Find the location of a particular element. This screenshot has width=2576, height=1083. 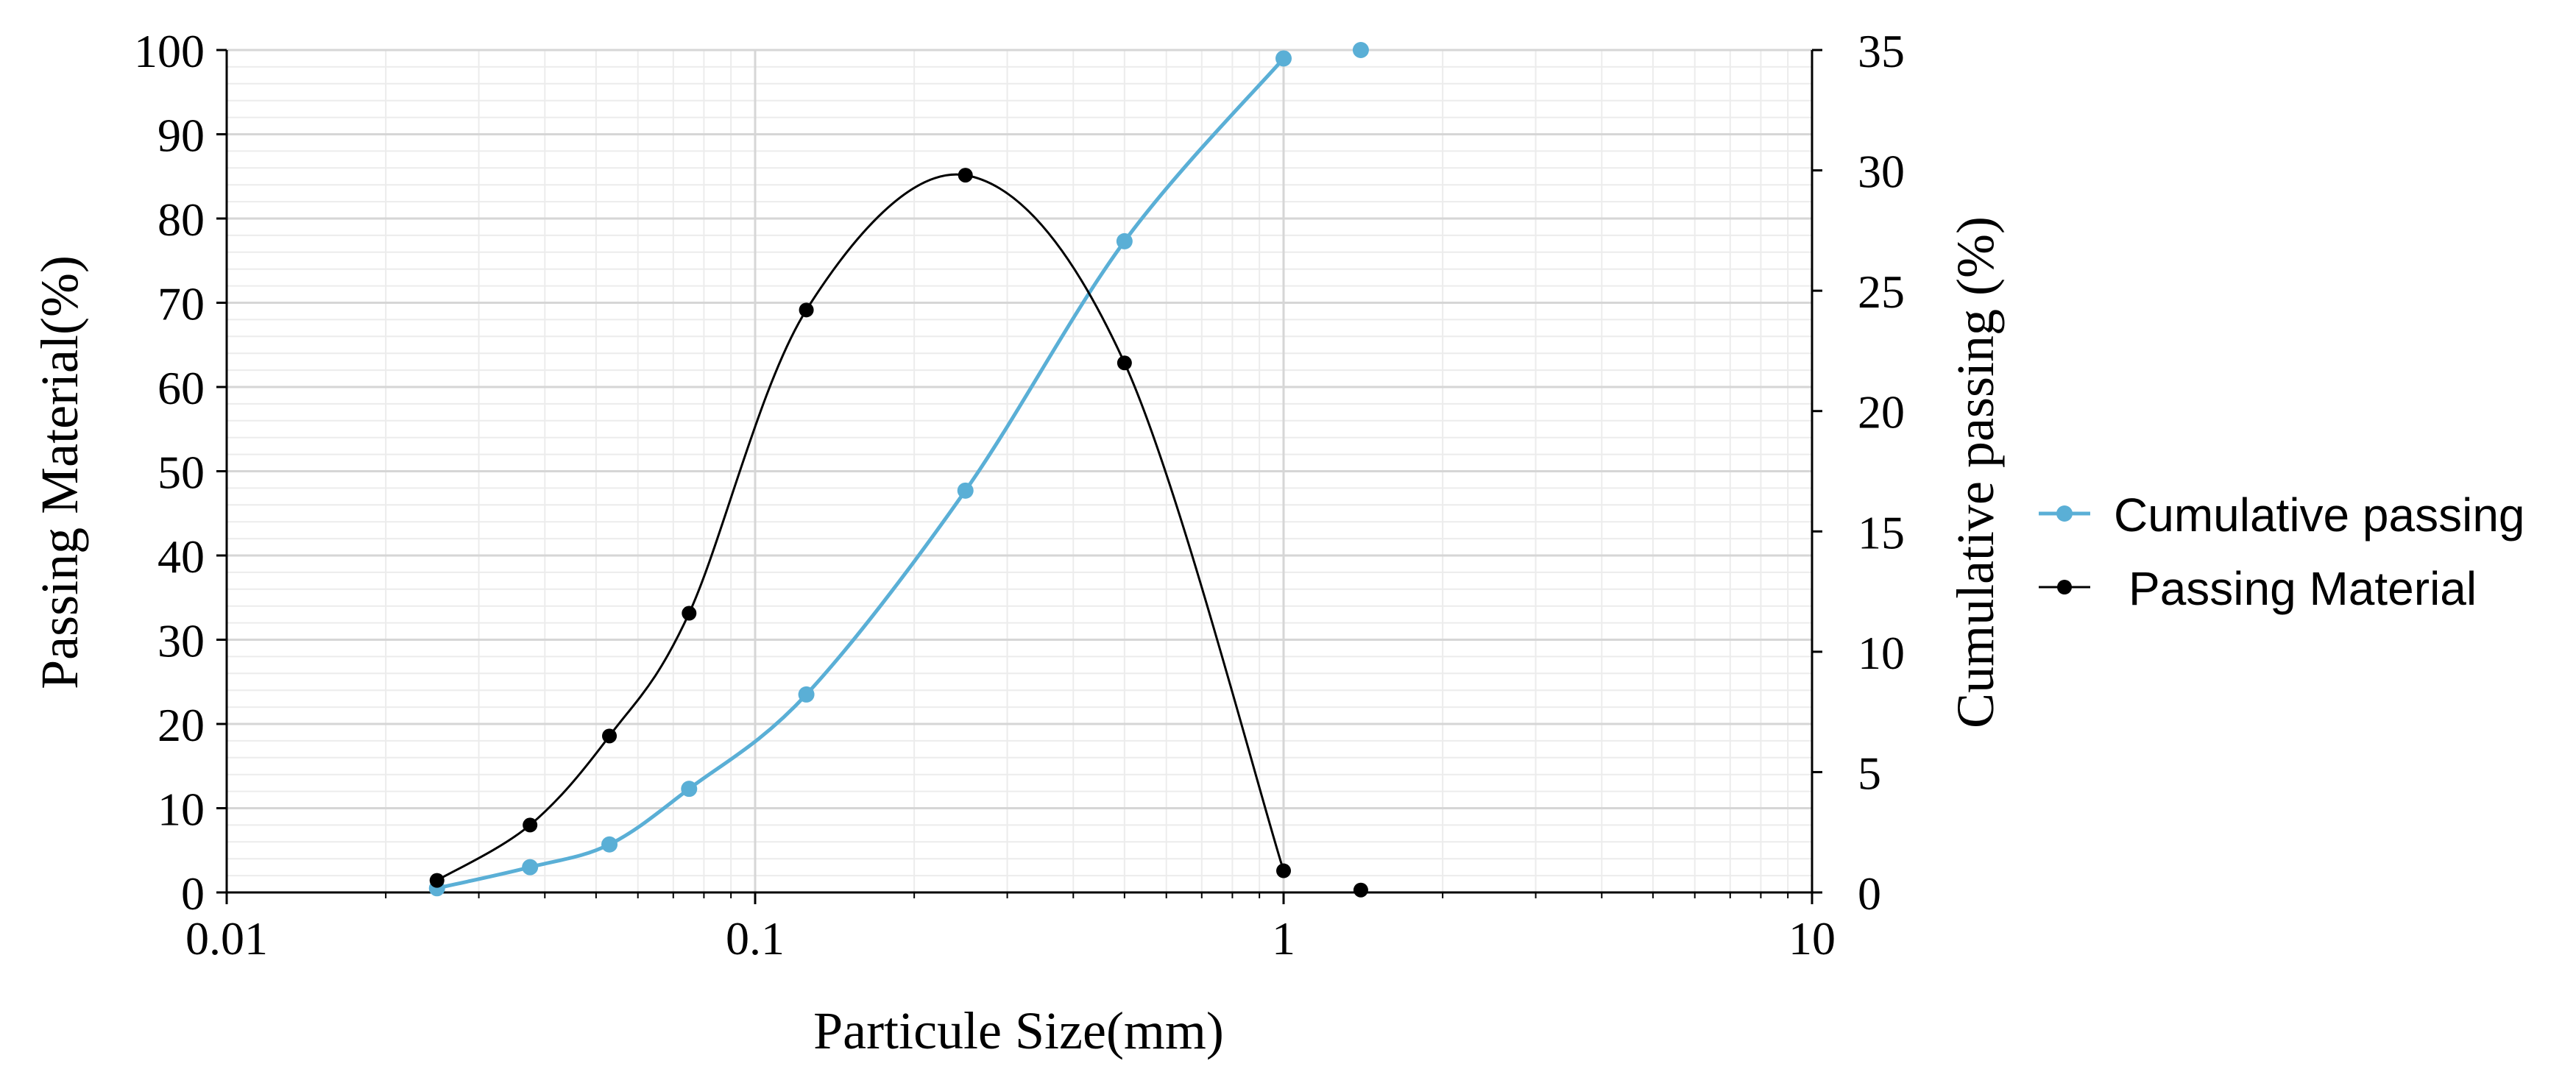

y-tick-label-right: 25 is located at coordinates (1881, 292).